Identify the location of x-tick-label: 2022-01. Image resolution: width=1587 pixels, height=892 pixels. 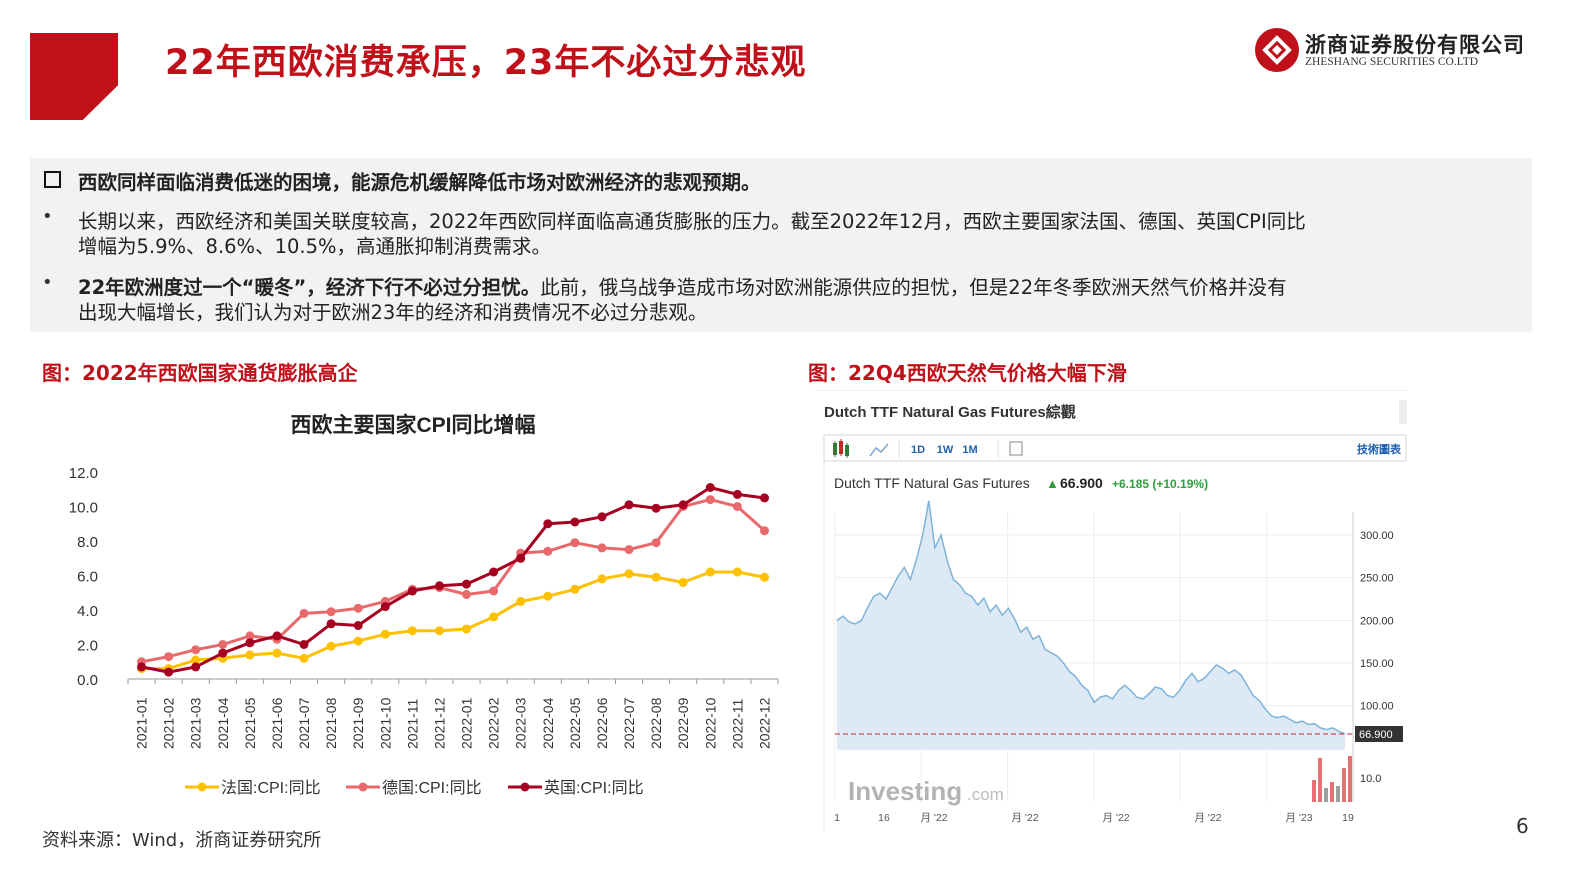
(467, 723).